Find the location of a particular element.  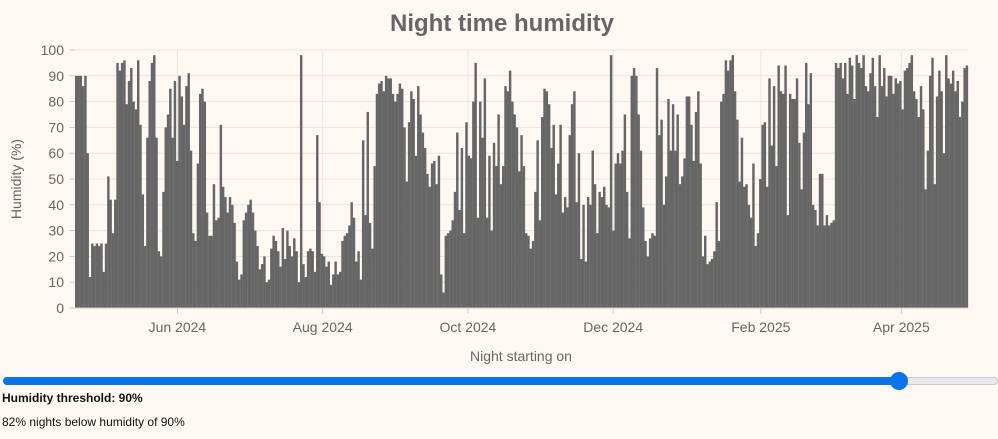

summary-text: 82% nights below humidity of 90% is located at coordinates (93, 422).